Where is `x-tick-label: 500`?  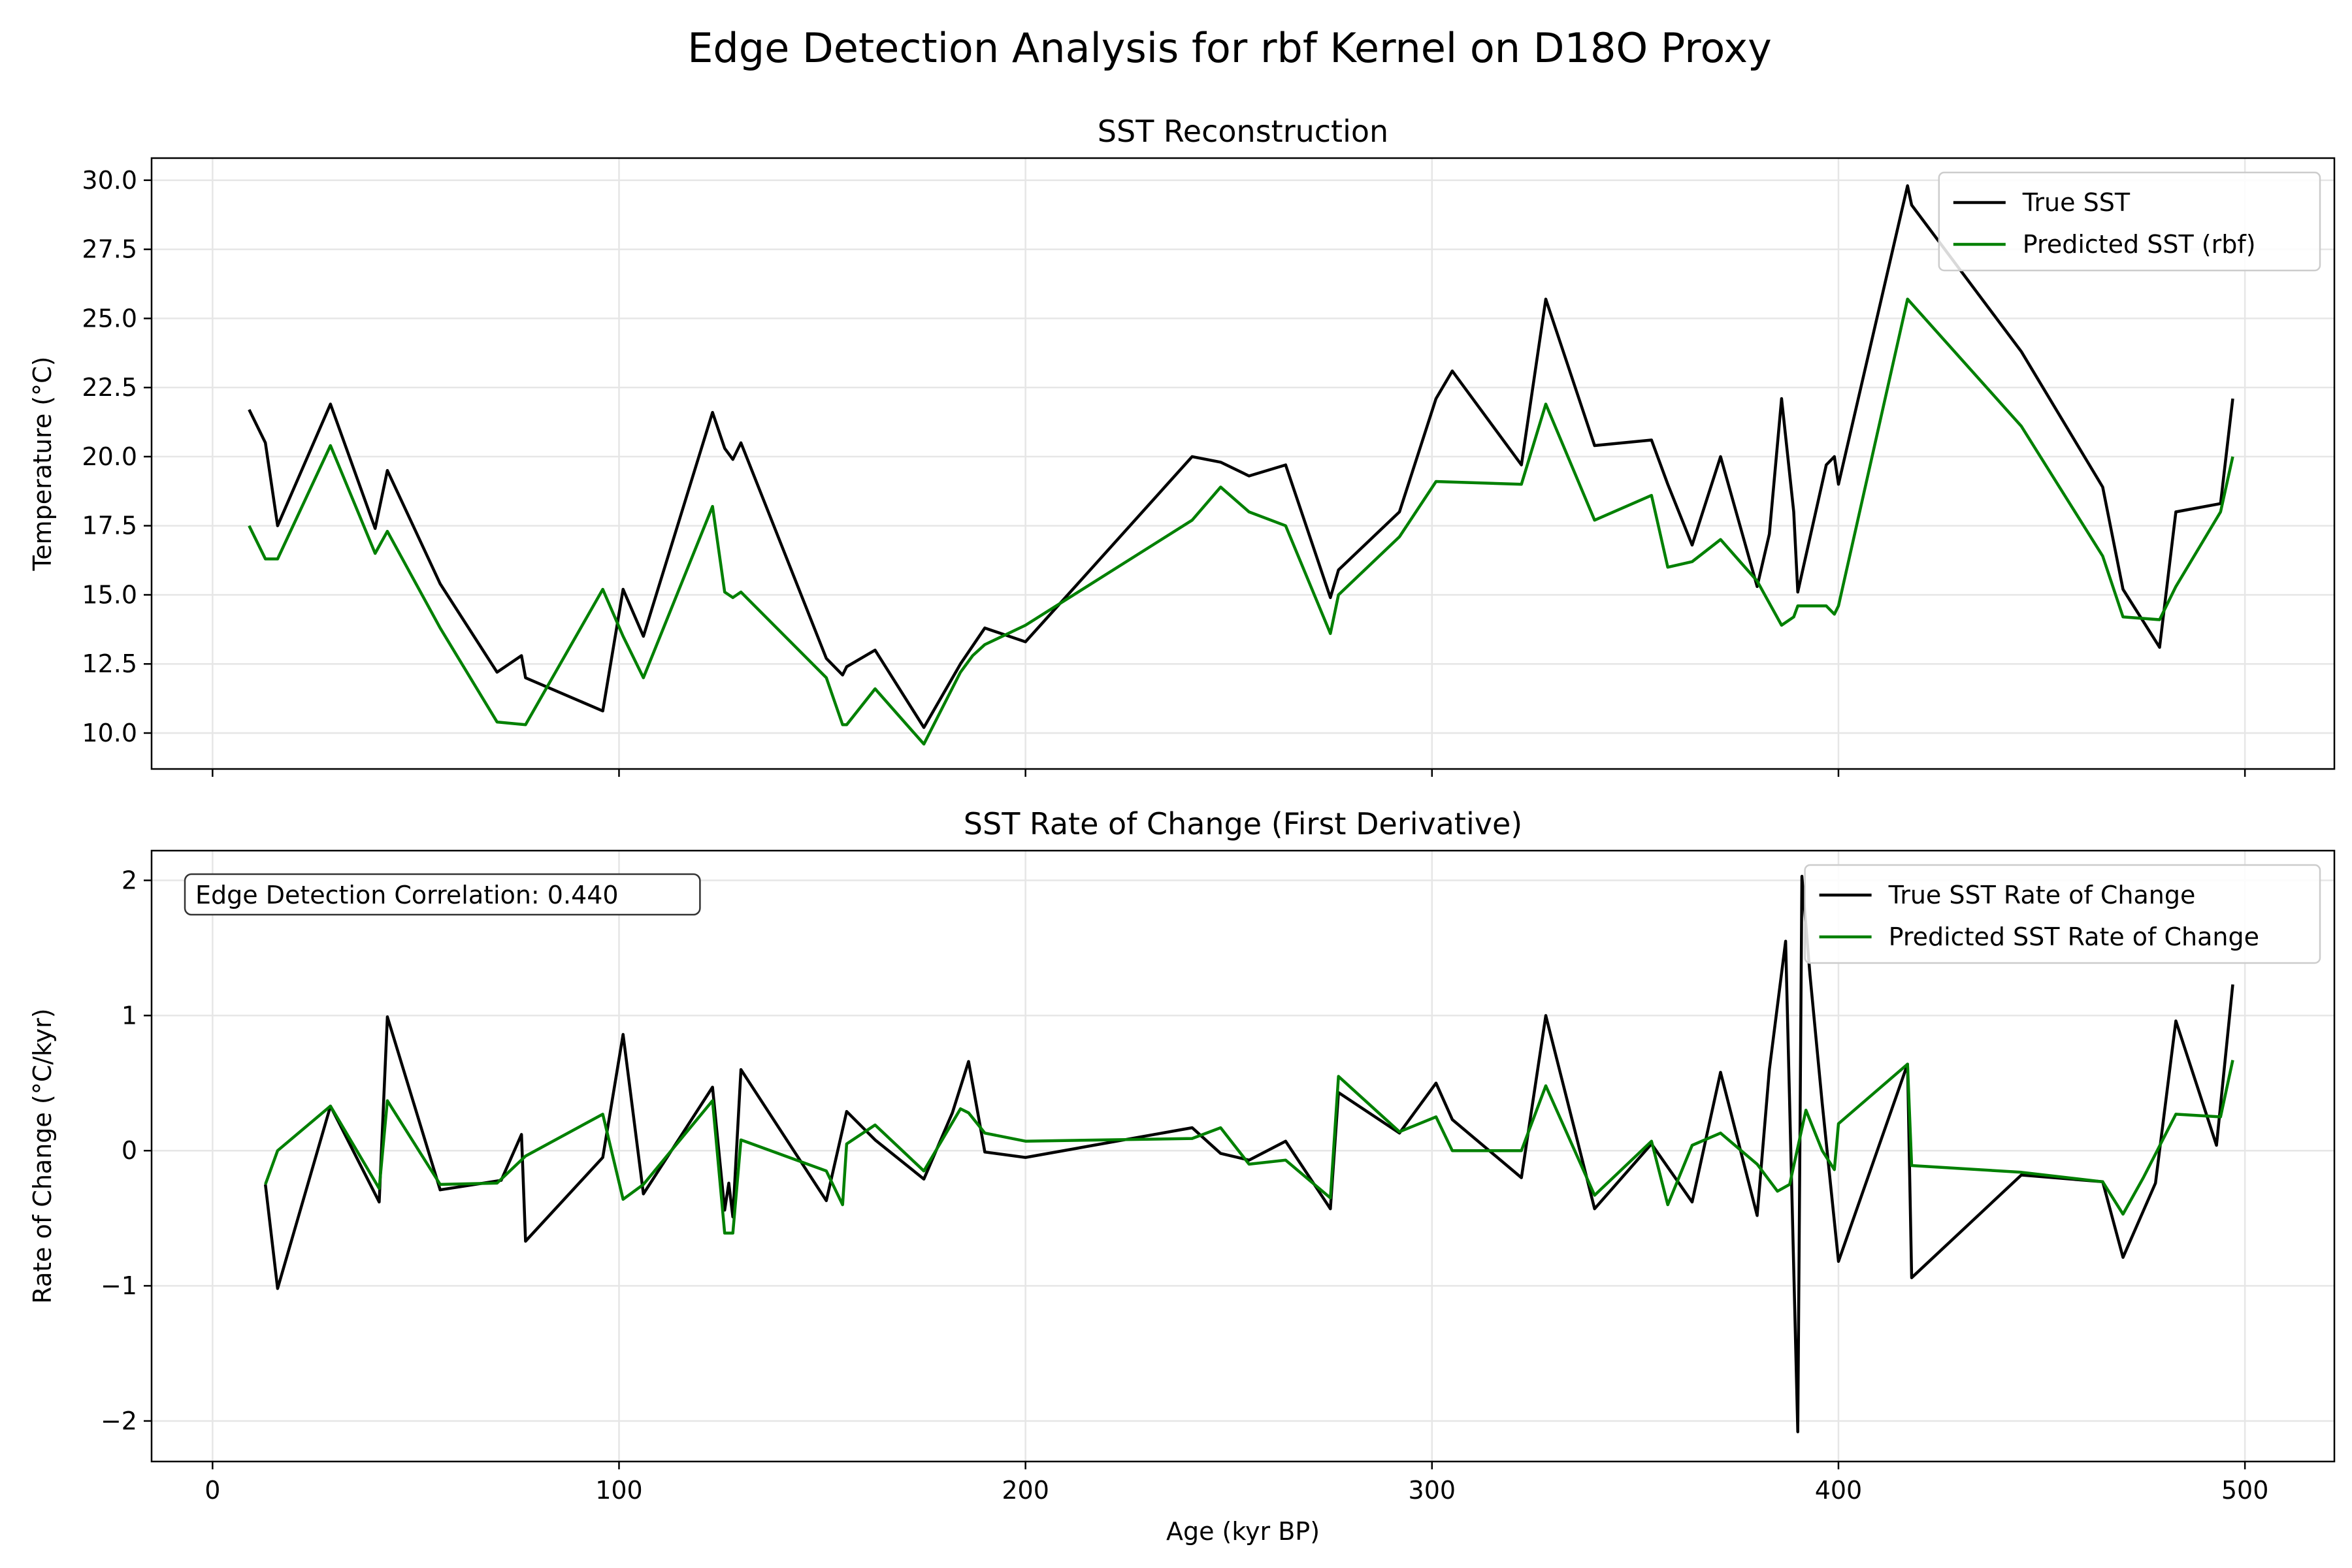 x-tick-label: 500 is located at coordinates (2245, 1490).